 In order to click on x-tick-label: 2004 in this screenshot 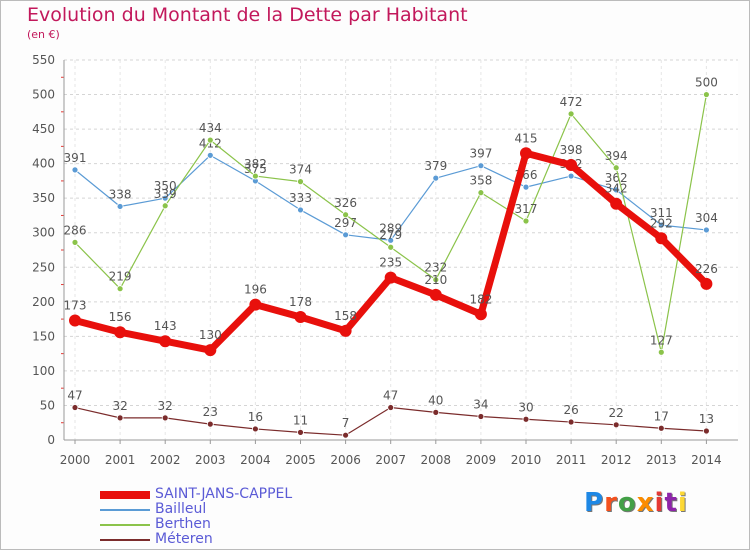, I will do `click(255, 460)`.